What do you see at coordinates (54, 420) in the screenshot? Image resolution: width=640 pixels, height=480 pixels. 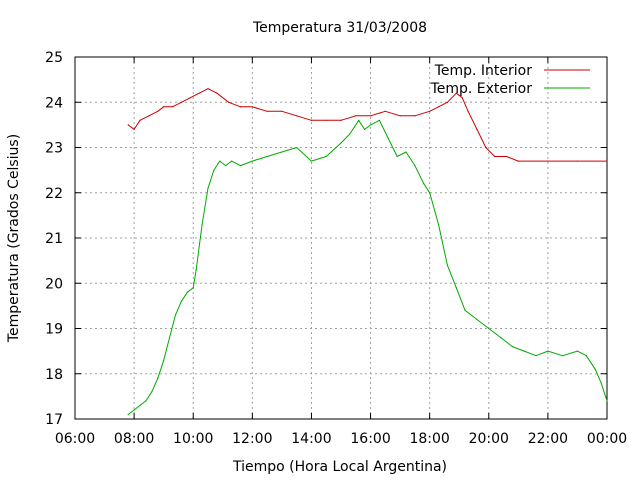 I see `y-tick-label: 17` at bounding box center [54, 420].